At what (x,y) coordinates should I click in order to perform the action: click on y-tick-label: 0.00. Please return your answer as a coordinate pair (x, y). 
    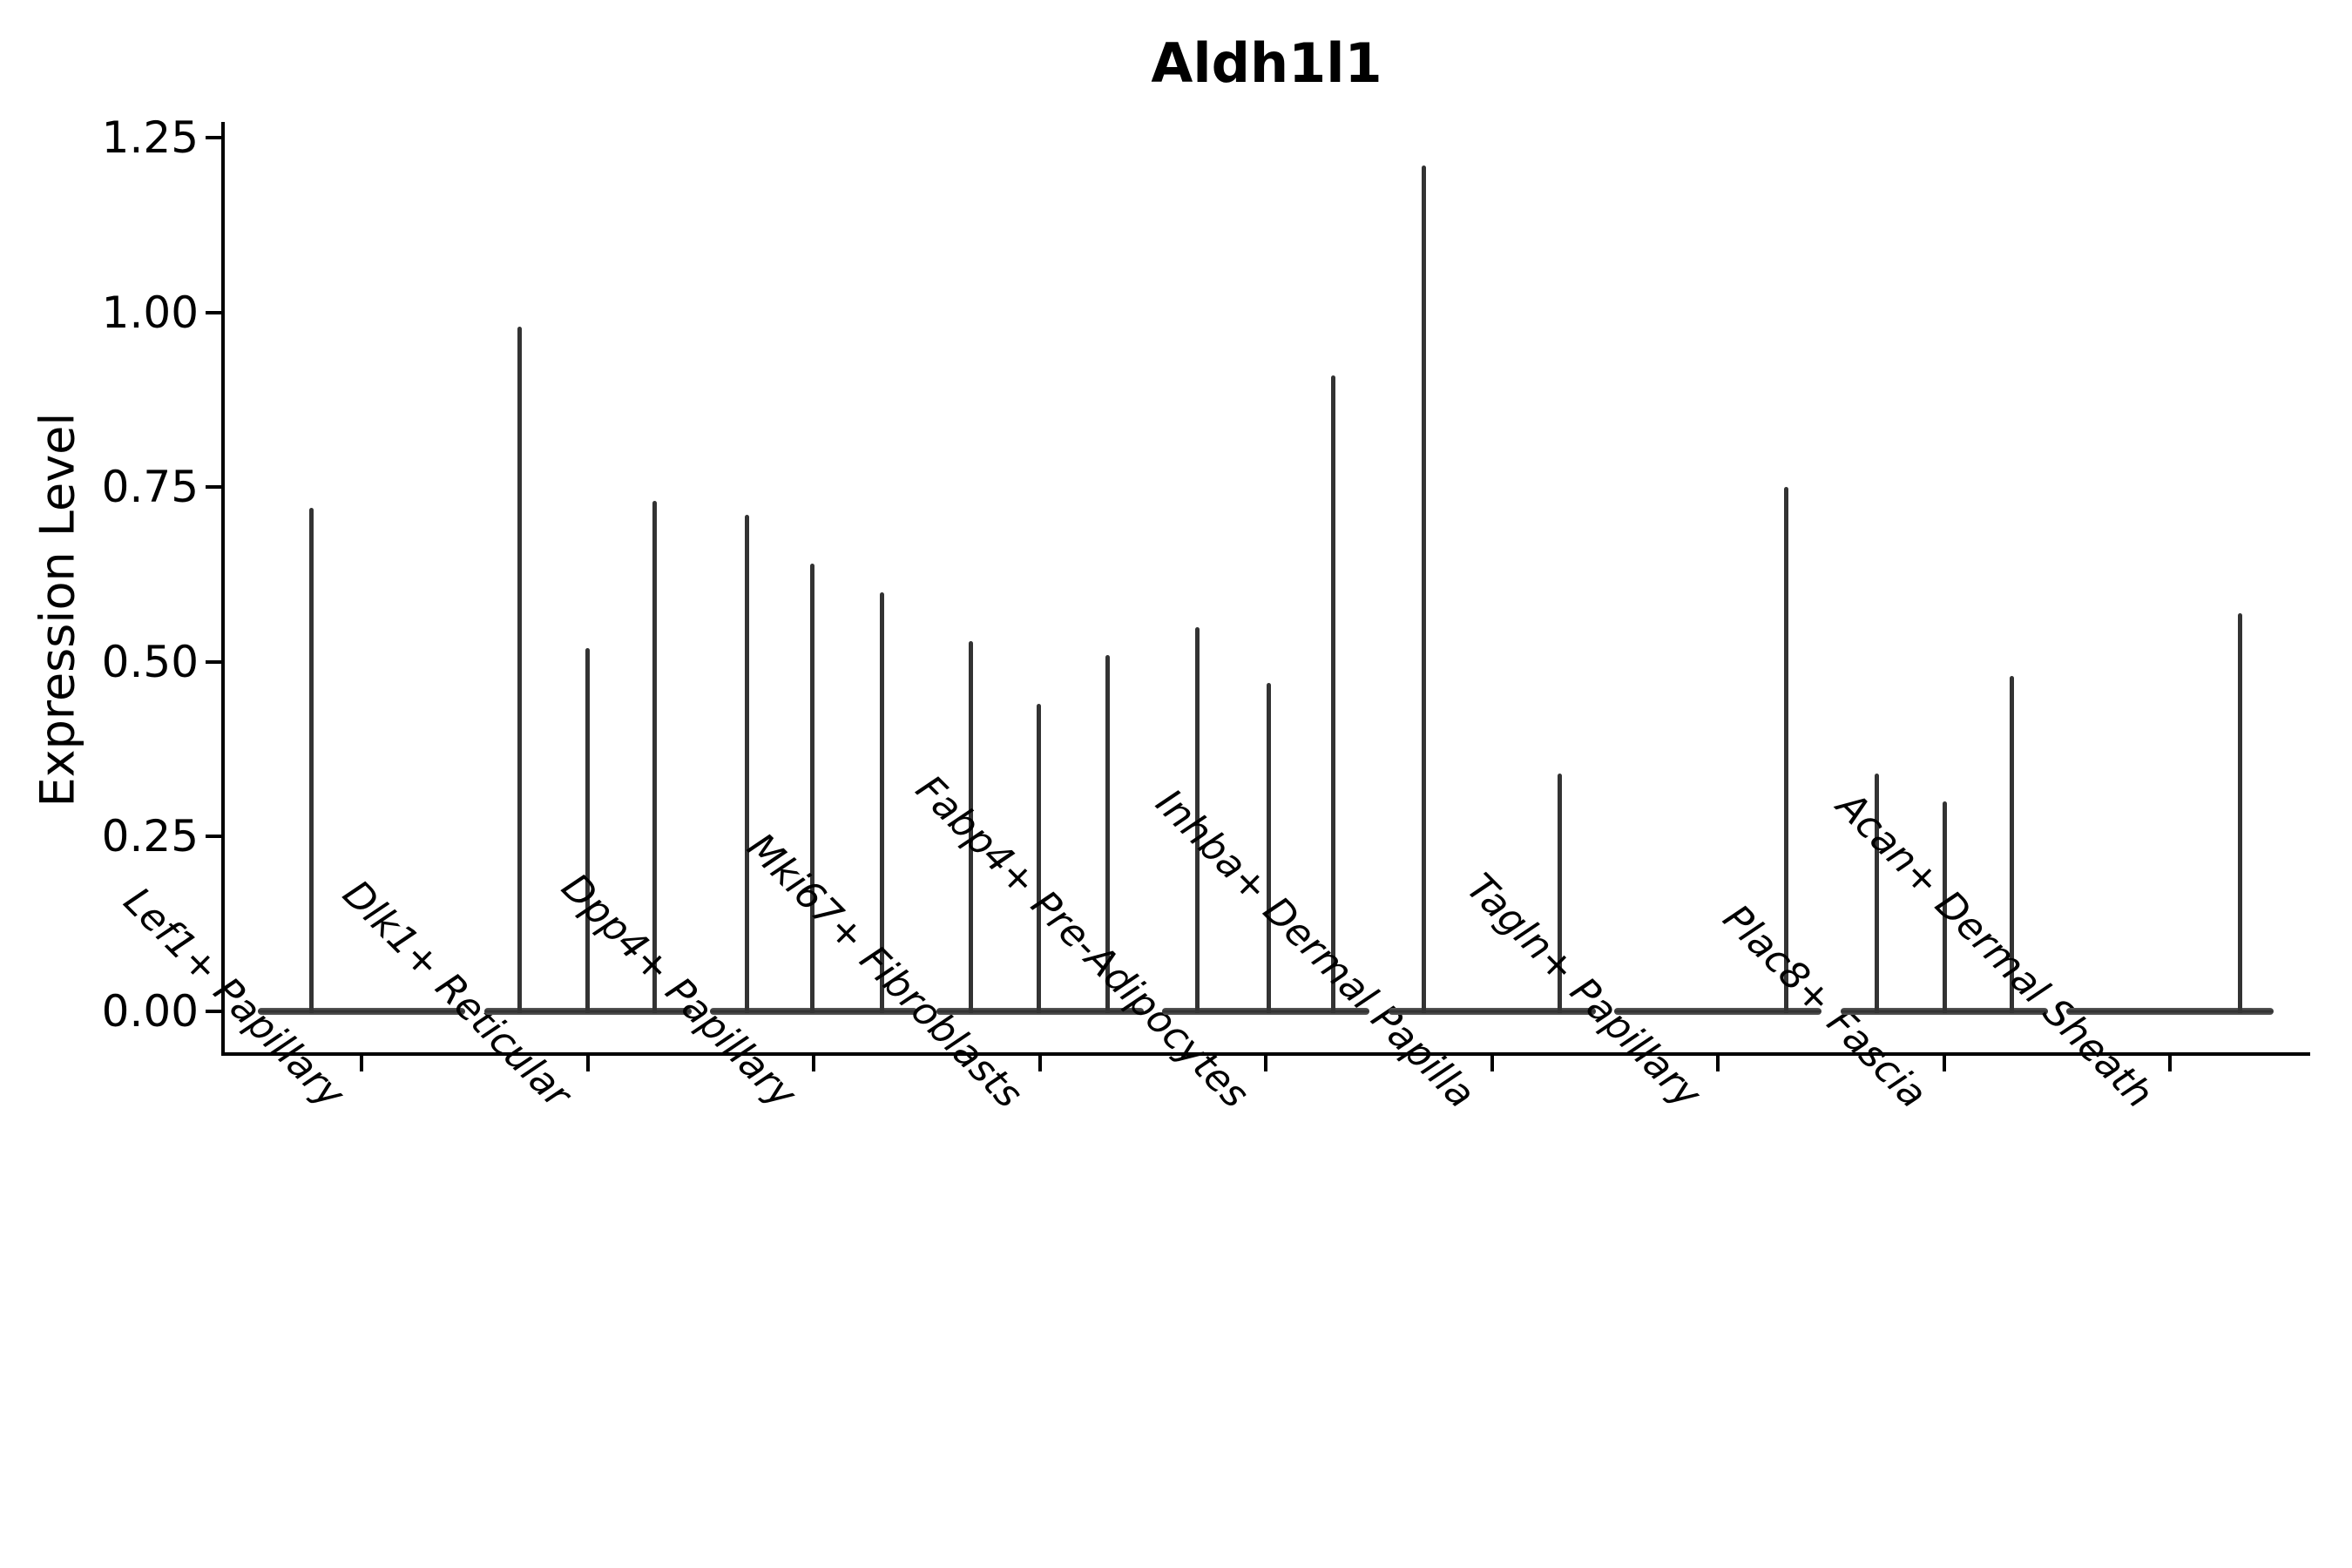
    Looking at the image, I should click on (150, 1012).